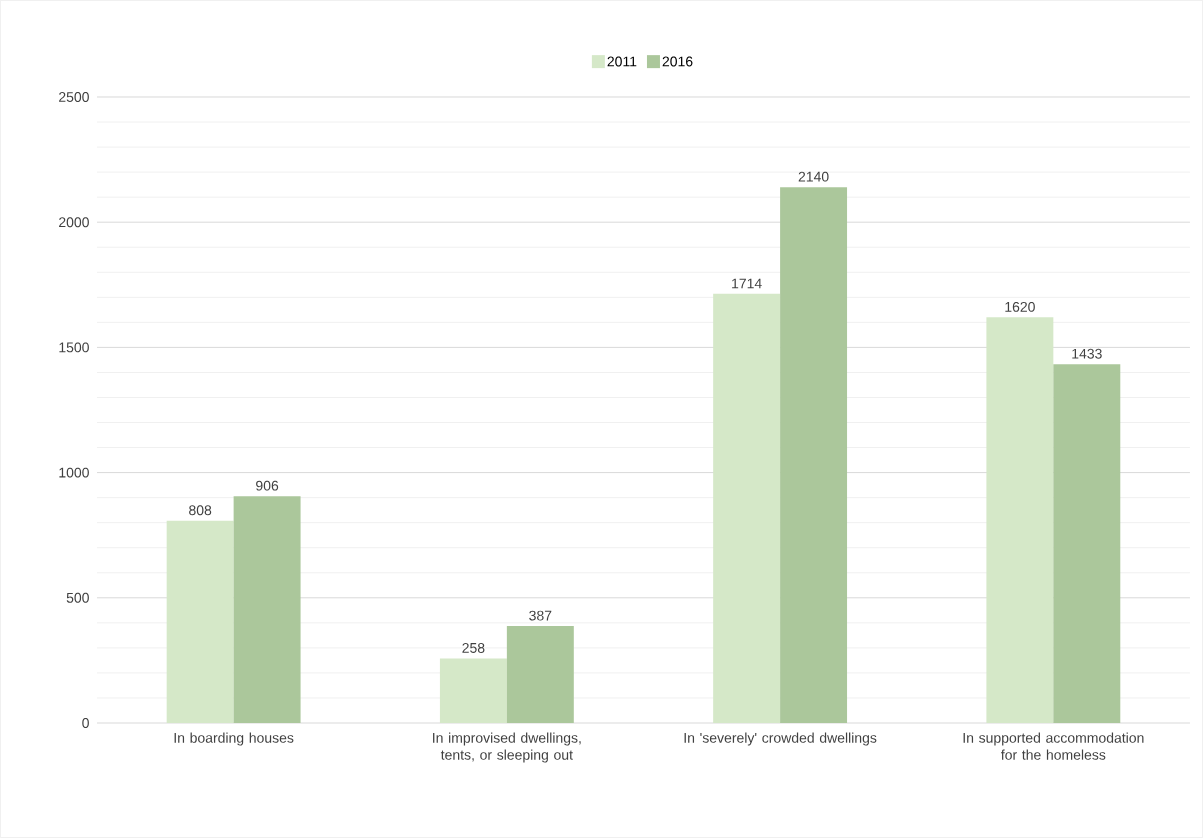  What do you see at coordinates (1053, 746) in the screenshot?
I see `x-tick-label: In supported accommodation for the homeless` at bounding box center [1053, 746].